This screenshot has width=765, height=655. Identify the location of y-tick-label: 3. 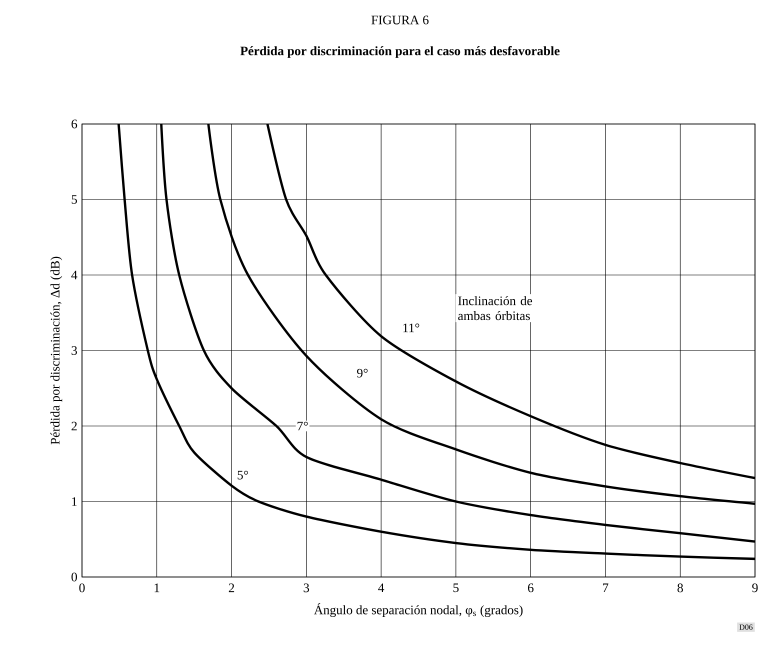
(74, 350).